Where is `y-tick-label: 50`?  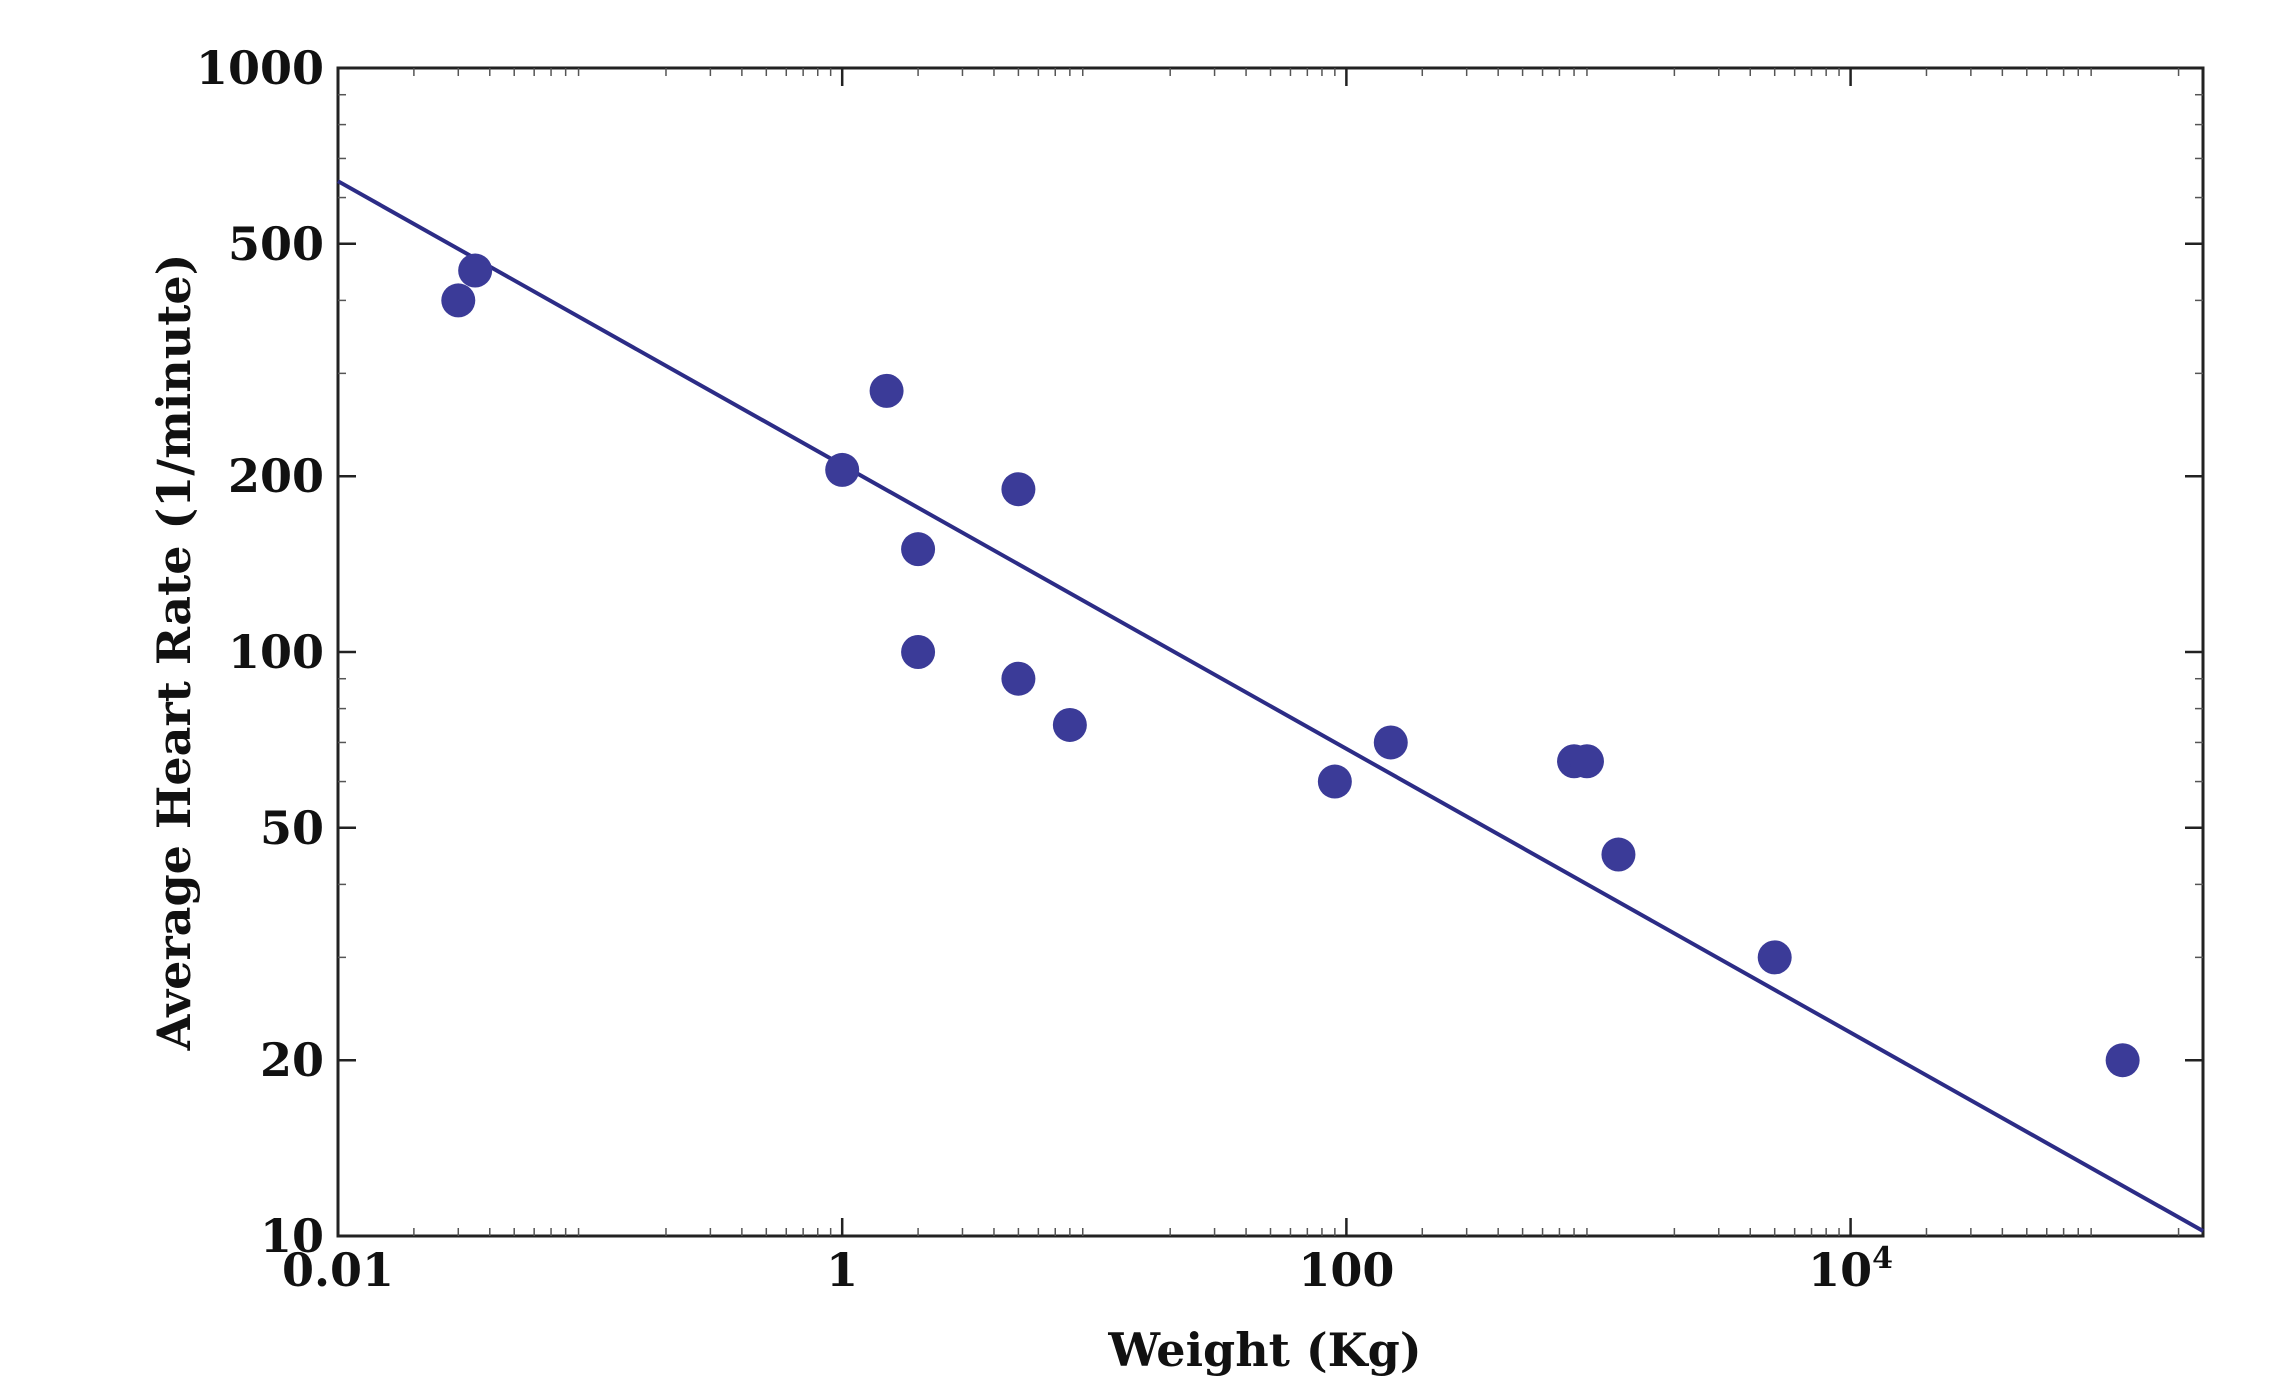 y-tick-label: 50 is located at coordinates (292, 828).